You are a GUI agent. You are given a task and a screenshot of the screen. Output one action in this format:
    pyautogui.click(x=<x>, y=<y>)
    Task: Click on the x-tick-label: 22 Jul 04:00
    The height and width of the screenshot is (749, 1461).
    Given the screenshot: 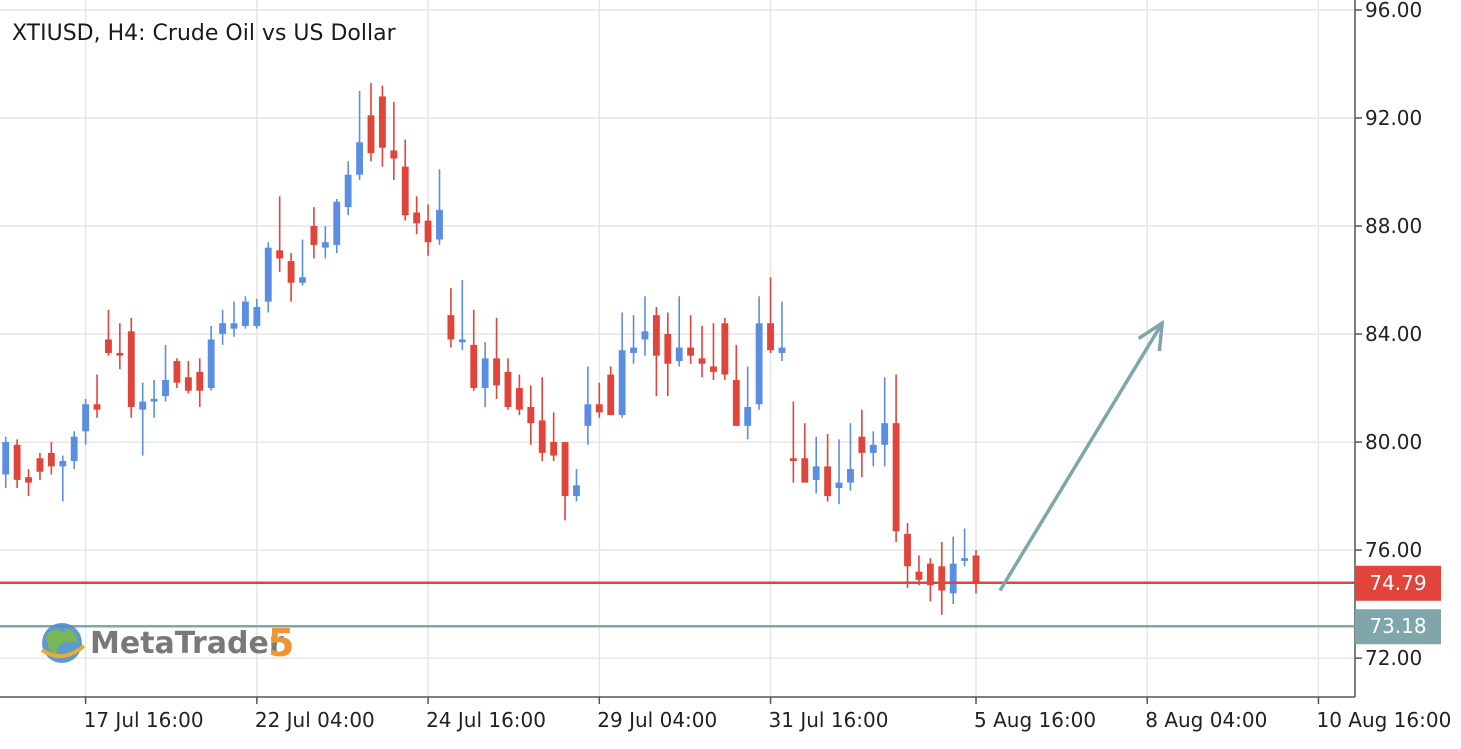 What is the action you would take?
    pyautogui.click(x=315, y=720)
    